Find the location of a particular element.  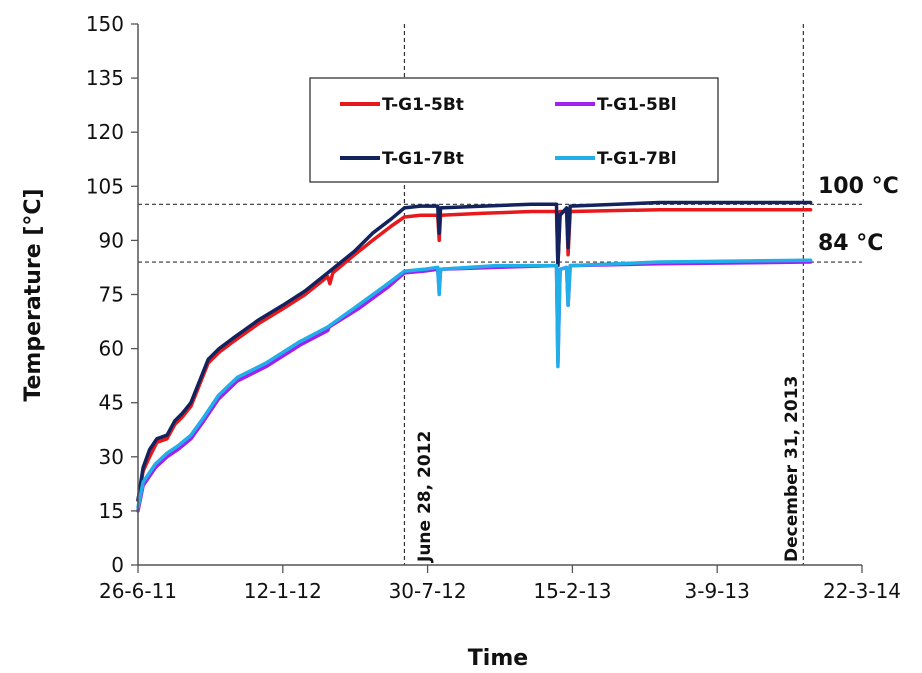

x-tick-label: 3-9-13 is located at coordinates (717, 591).